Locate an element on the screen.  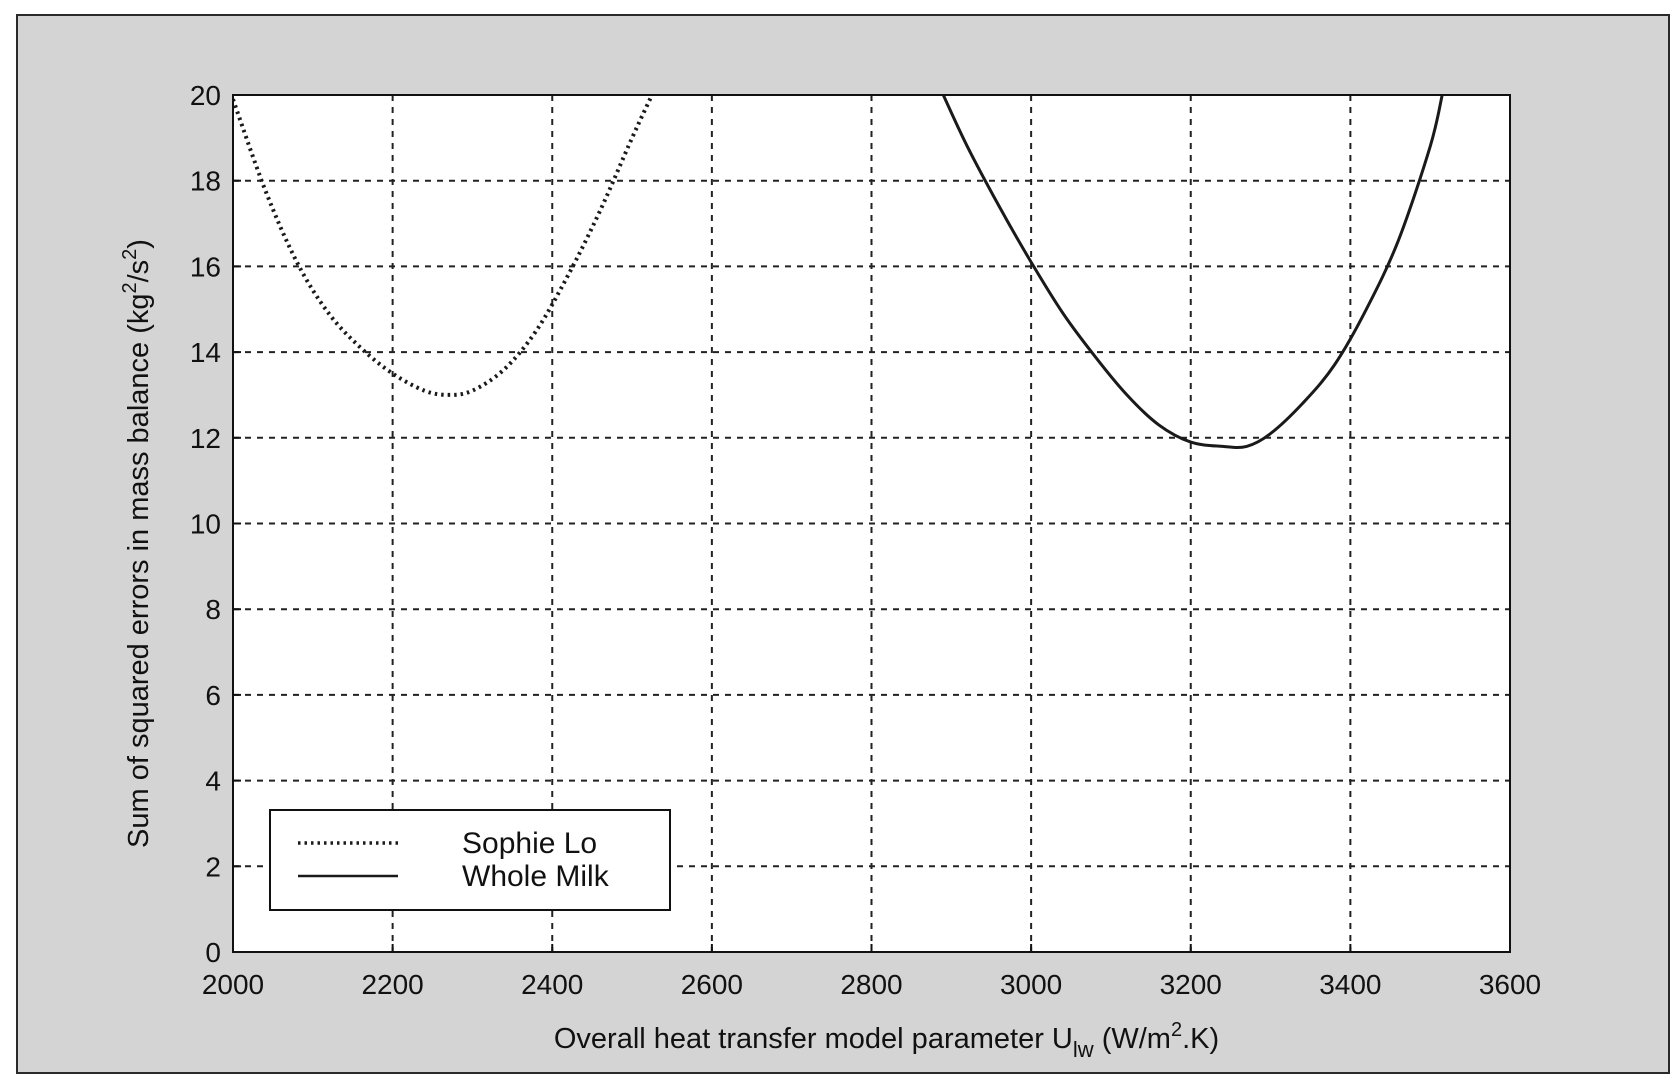
legend-label-whole-milk: Whole Milk is located at coordinates (536, 876).